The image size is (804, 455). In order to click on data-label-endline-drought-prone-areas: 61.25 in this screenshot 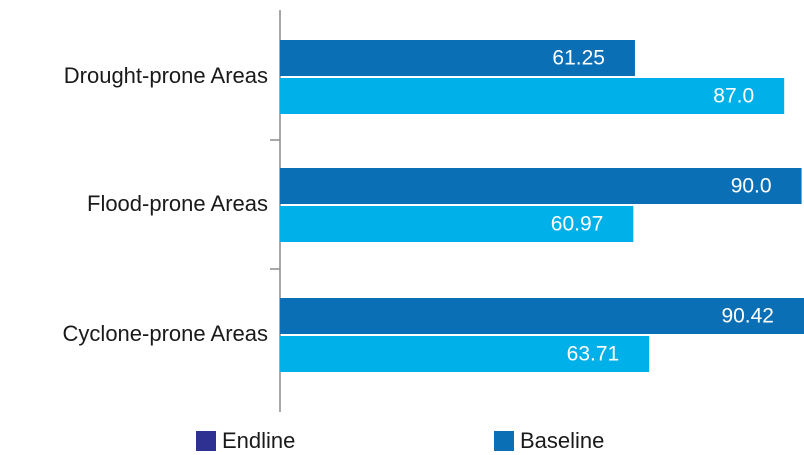, I will do `click(578, 58)`.